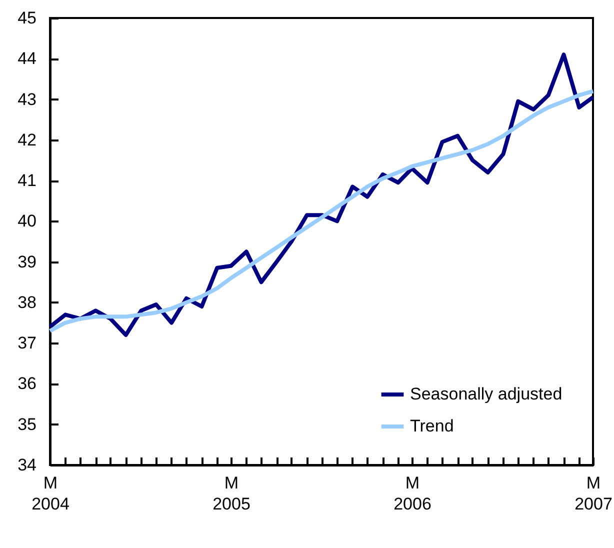 The image size is (614, 548). I want to click on y-tick-label: 35, so click(27, 424).